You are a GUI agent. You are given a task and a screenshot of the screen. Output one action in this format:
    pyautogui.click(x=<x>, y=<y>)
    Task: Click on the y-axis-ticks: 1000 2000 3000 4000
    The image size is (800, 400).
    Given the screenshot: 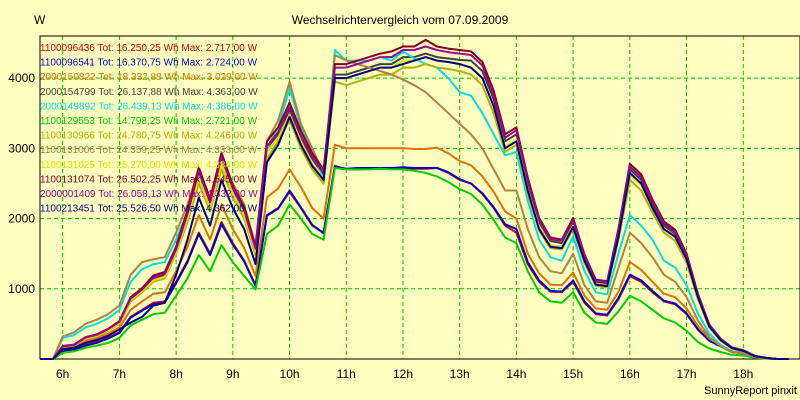 What is the action you would take?
    pyautogui.click(x=21, y=183)
    